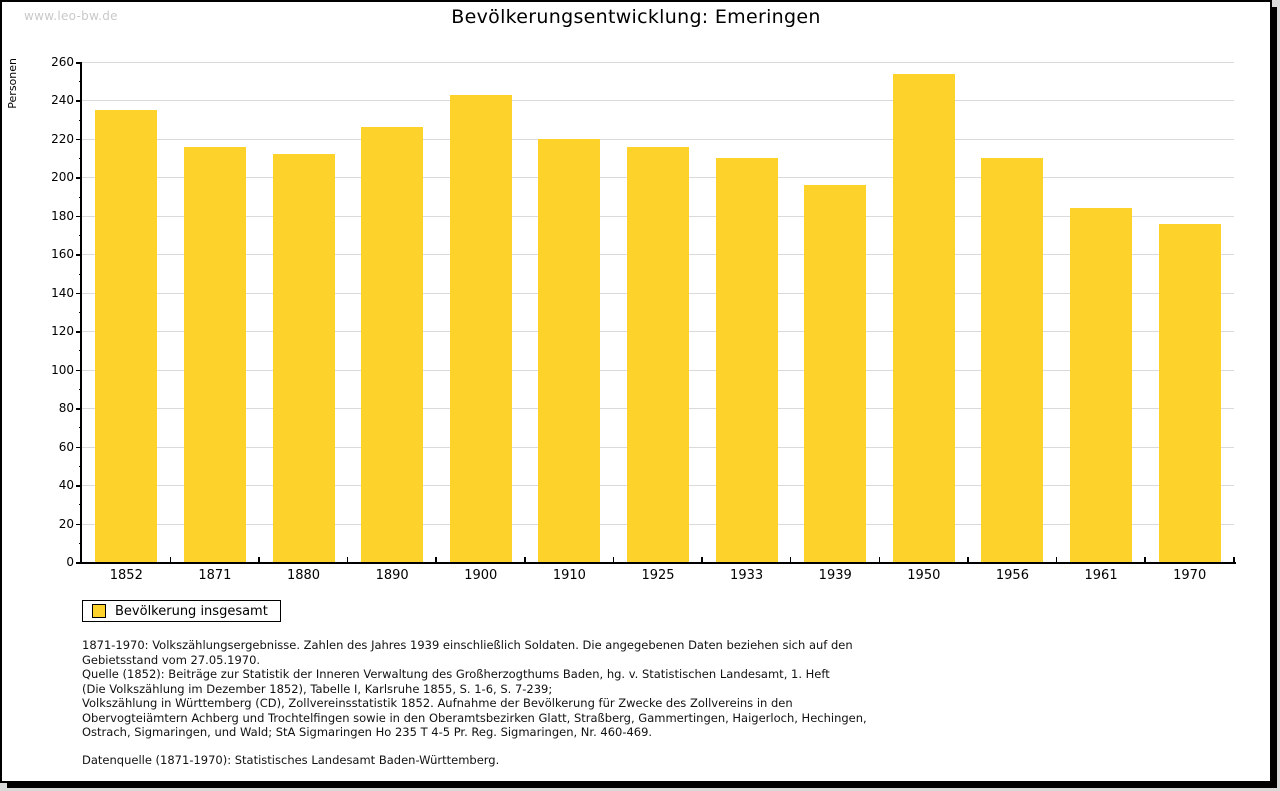 The width and height of the screenshot is (1280, 791). What do you see at coordinates (392, 575) in the screenshot?
I see `x-axis-label-1890: 1890` at bounding box center [392, 575].